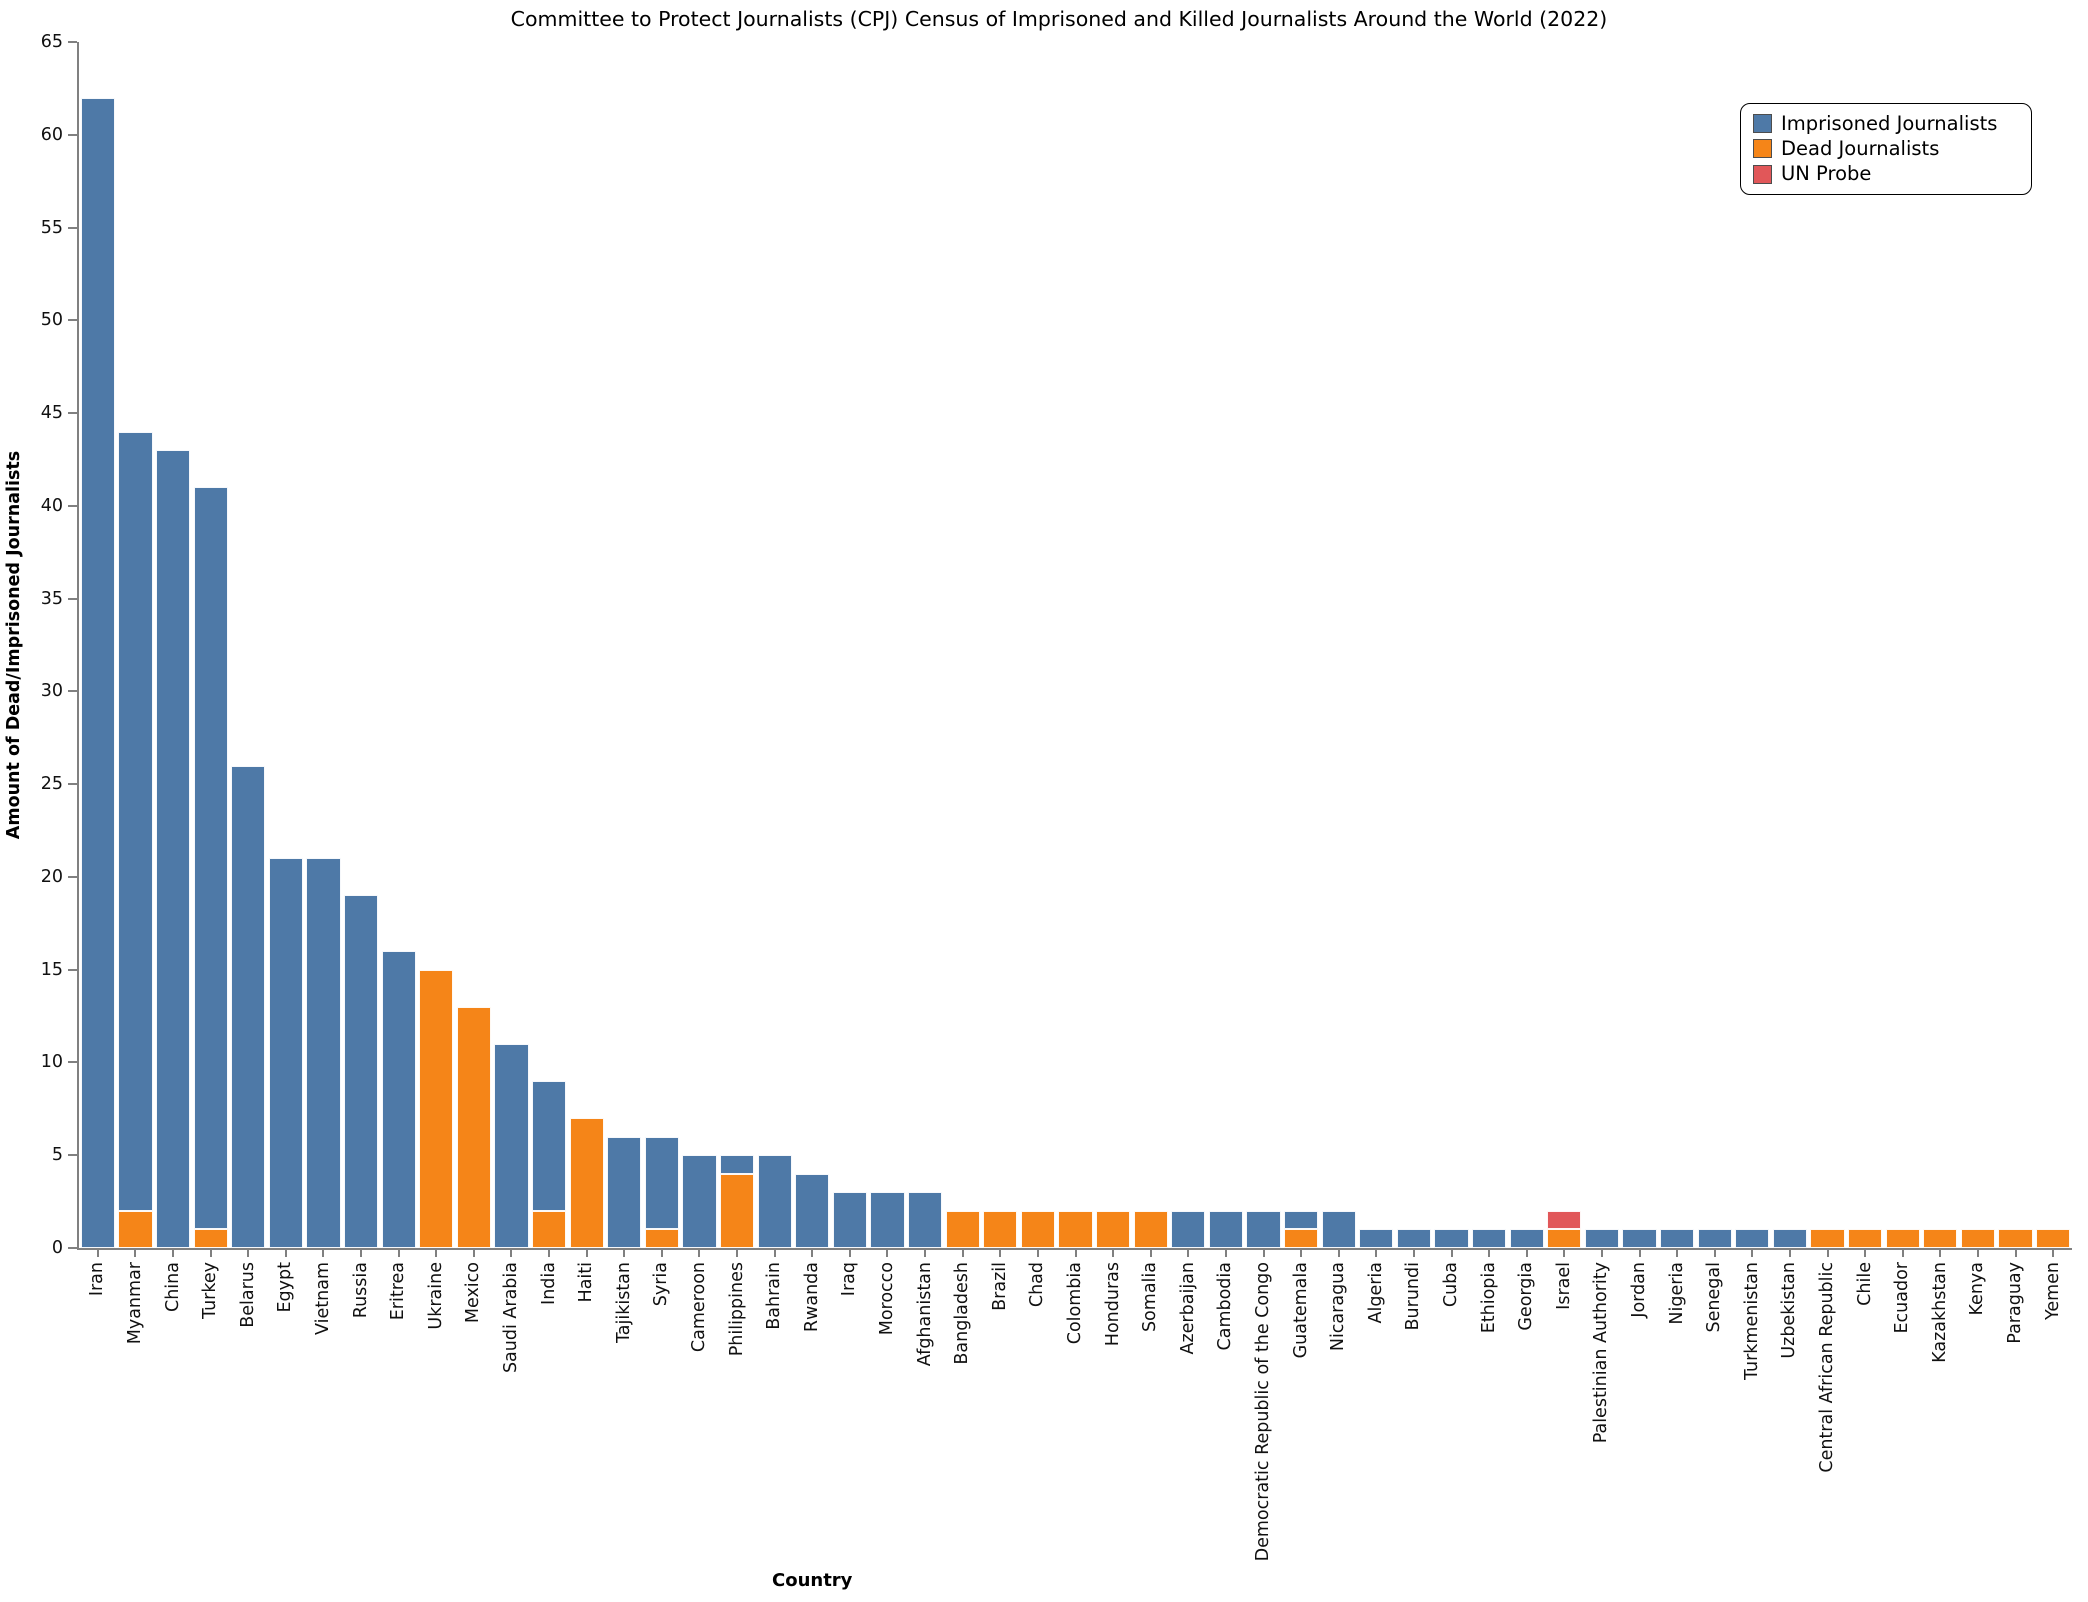 The height and width of the screenshot is (1602, 2088). I want to click on x-tick-label: Azerbaijan, so click(1187, 1308).